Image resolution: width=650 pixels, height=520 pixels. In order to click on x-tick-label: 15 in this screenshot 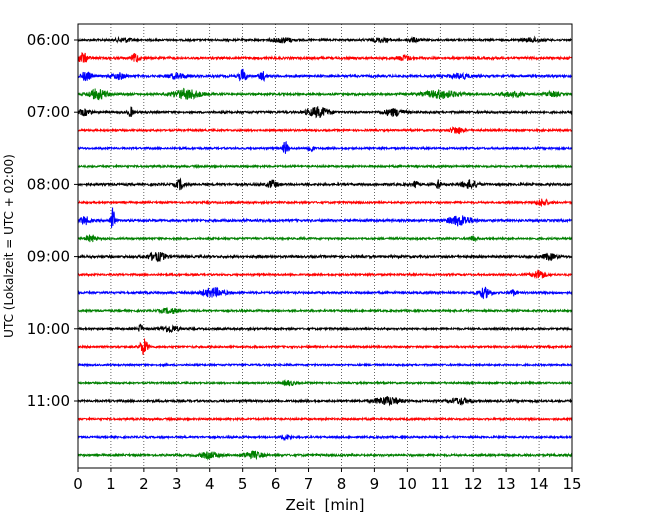, I will do `click(571, 484)`.